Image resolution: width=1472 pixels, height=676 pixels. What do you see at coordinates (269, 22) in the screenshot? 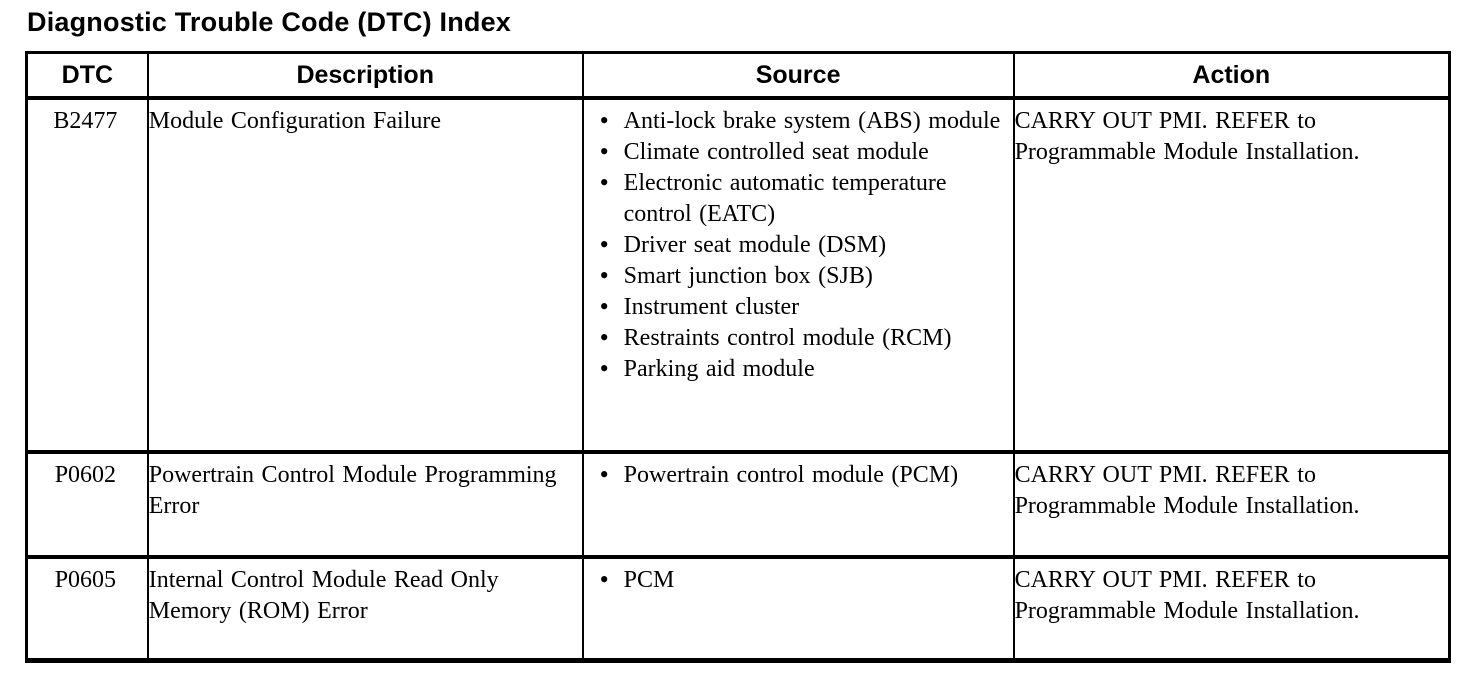
I see `page-title: Diagnostic Trouble Code (DTC) Index` at bounding box center [269, 22].